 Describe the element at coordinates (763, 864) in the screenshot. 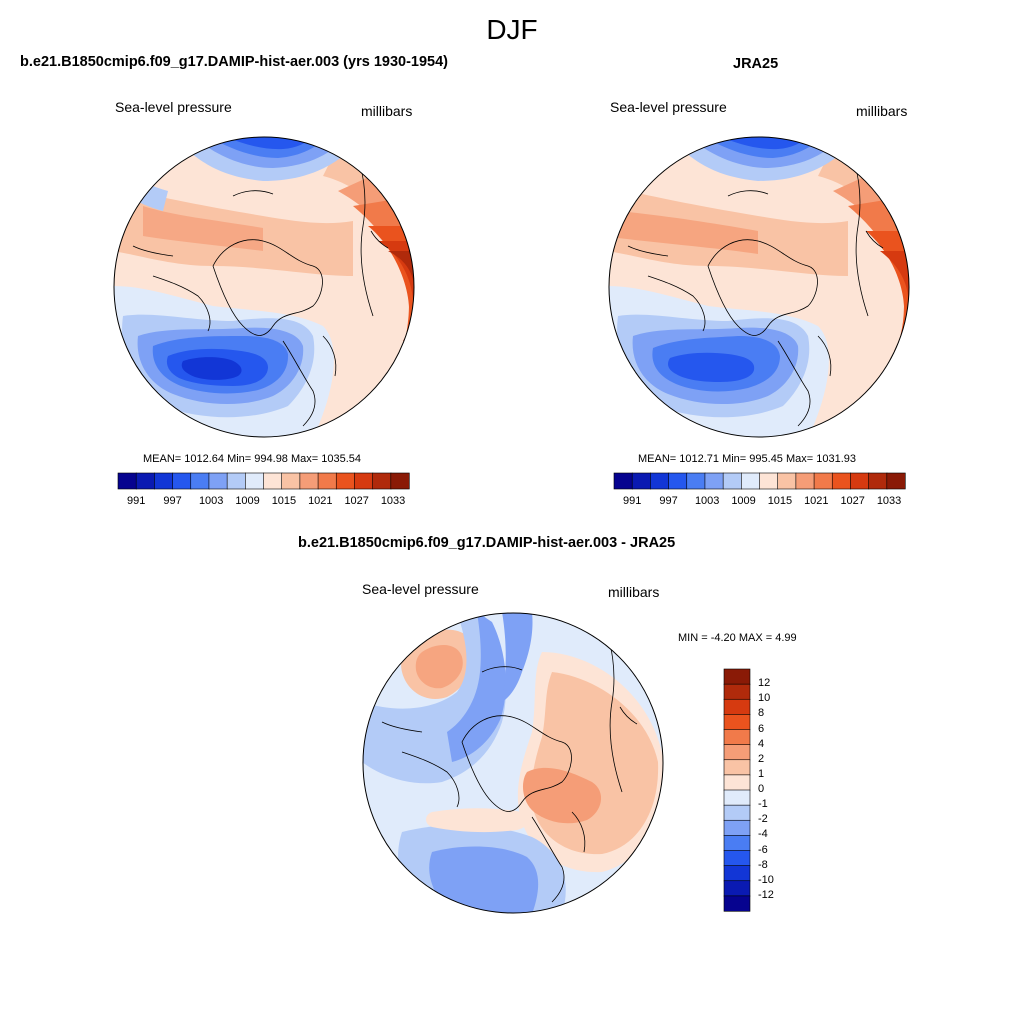

I see `colorbar-tick-label: -8` at that location.